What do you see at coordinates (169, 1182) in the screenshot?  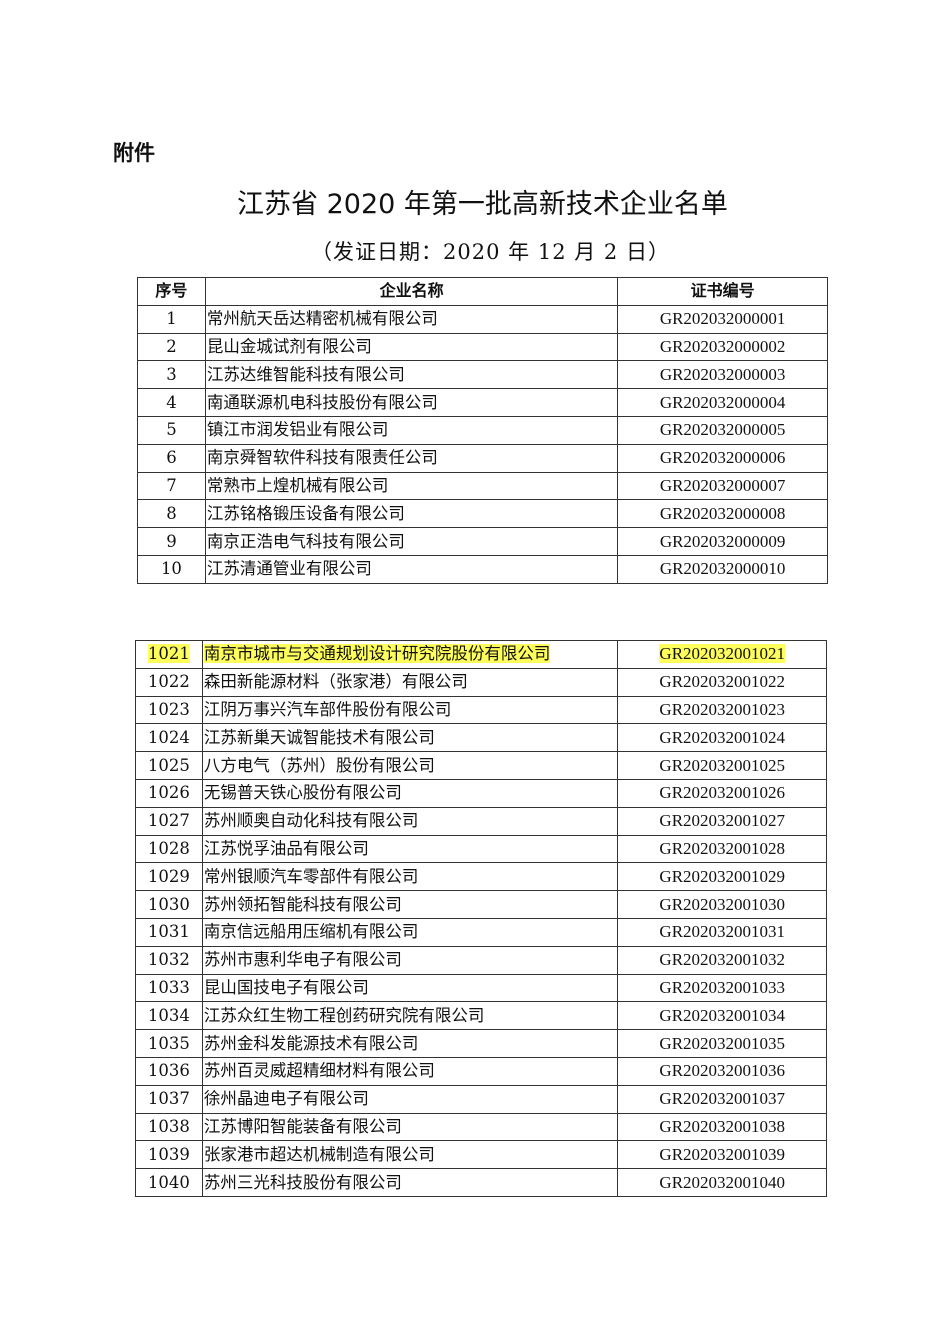 I see `row-index: 1040` at bounding box center [169, 1182].